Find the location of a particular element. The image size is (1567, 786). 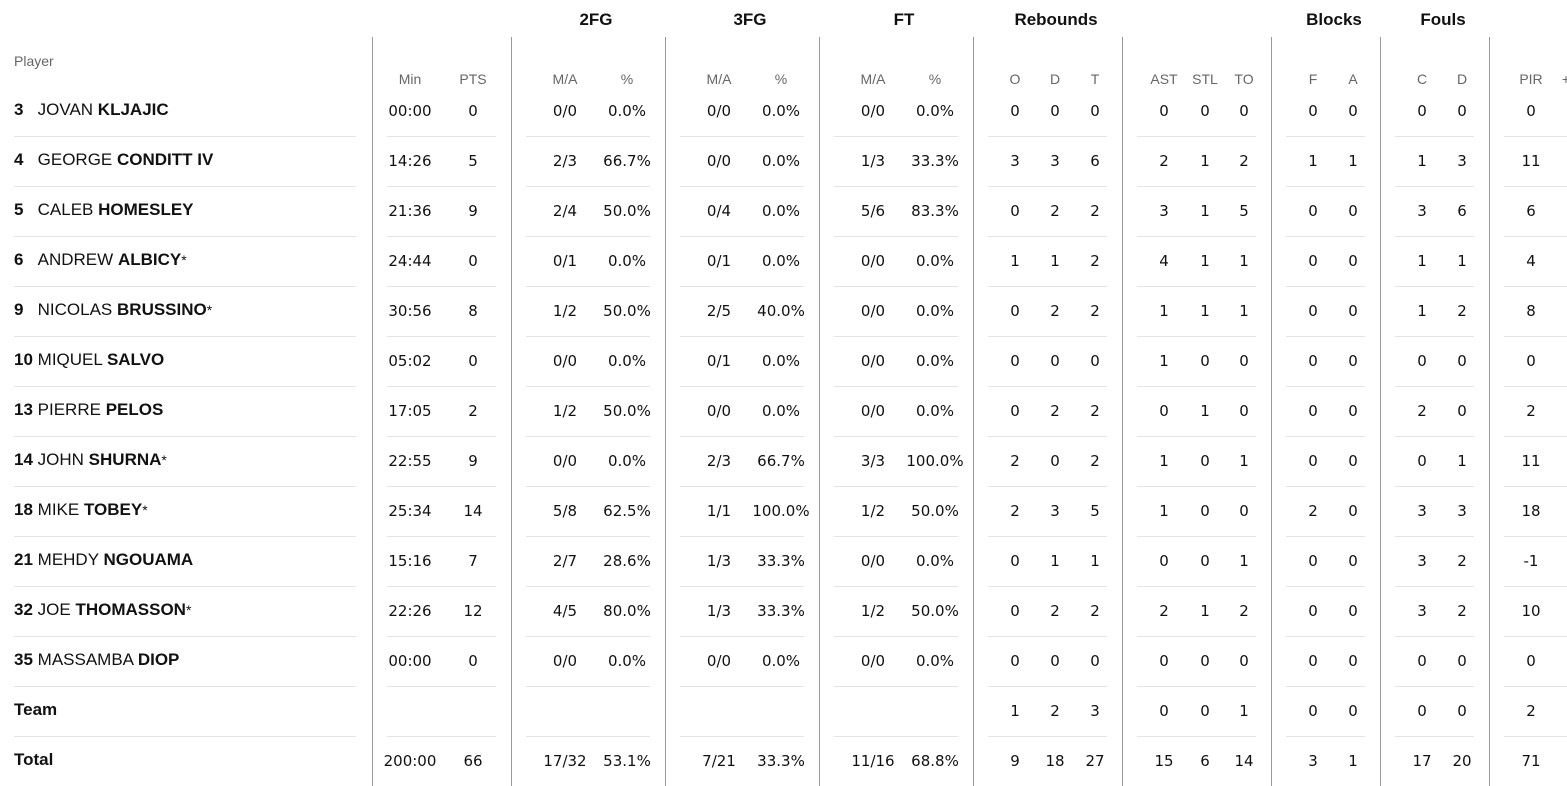

player-name-pelos: 13 PIERRE PELOS is located at coordinates (88, 410).